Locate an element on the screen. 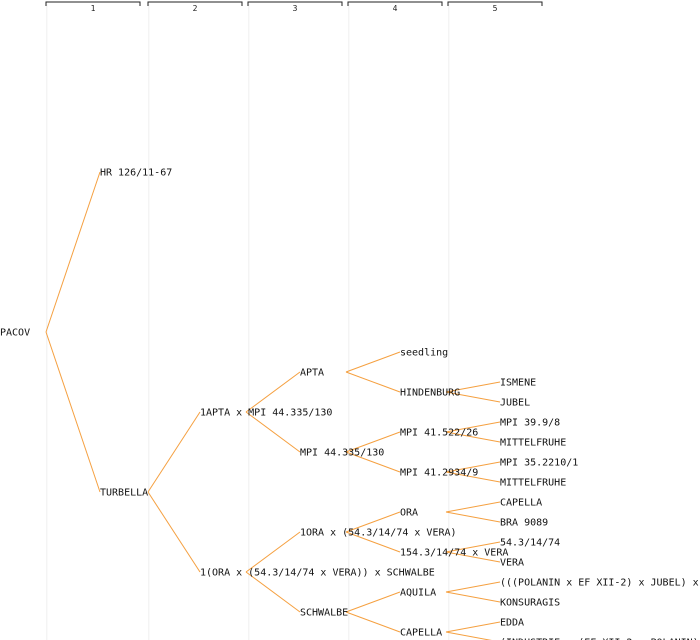  tree-node-label: ISMENE is located at coordinates (518, 383).